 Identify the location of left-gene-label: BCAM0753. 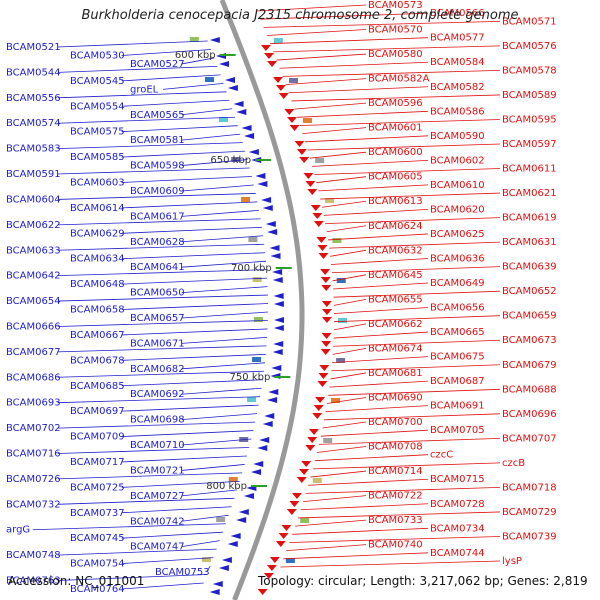
(182, 572).